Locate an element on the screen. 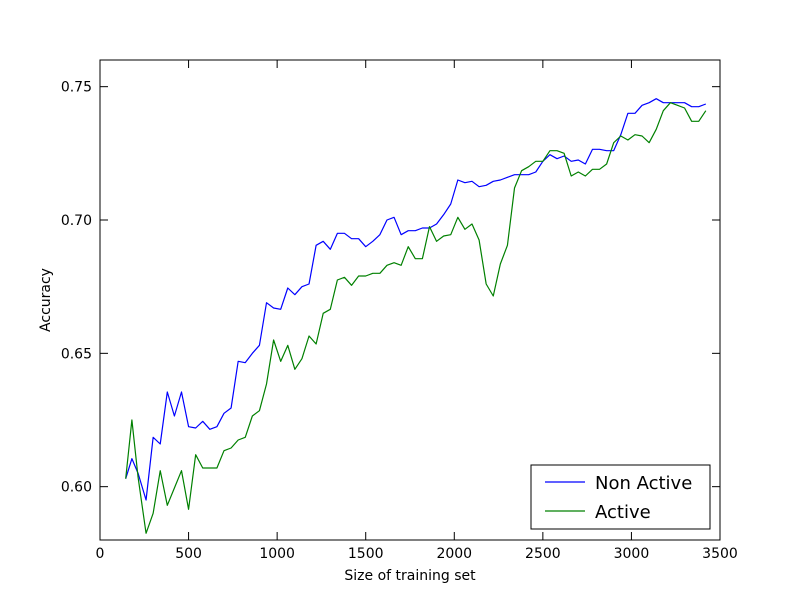 This screenshot has height=600, width=800. legend-box is located at coordinates (620, 497).